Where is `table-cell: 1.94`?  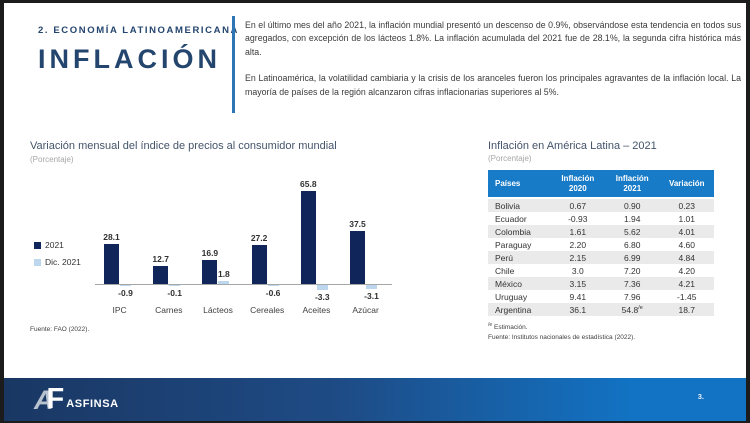
table-cell: 1.94 is located at coordinates (632, 218).